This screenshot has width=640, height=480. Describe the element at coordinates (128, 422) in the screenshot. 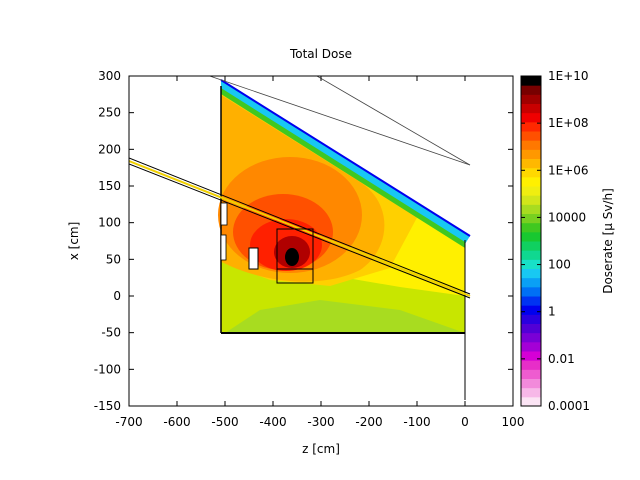

I see `x-tick-label: -700` at that location.